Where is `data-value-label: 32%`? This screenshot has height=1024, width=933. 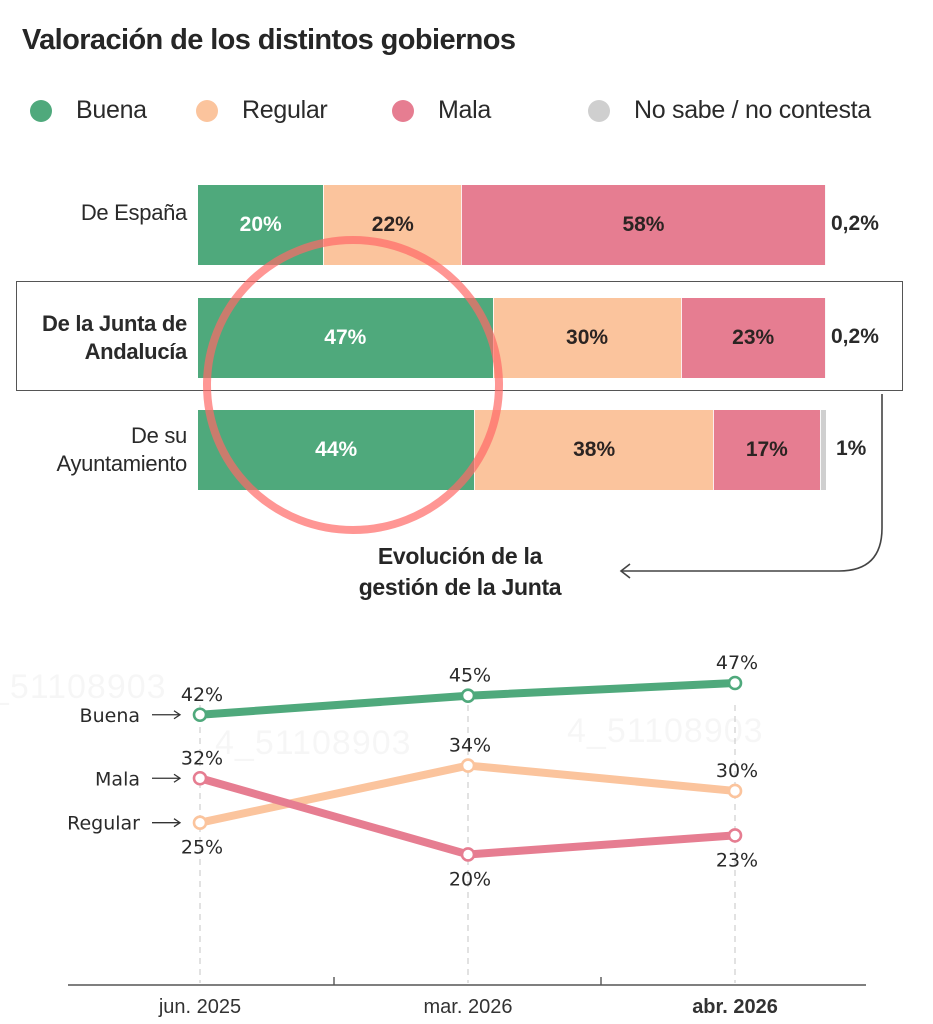
data-value-label: 32% is located at coordinates (202, 758).